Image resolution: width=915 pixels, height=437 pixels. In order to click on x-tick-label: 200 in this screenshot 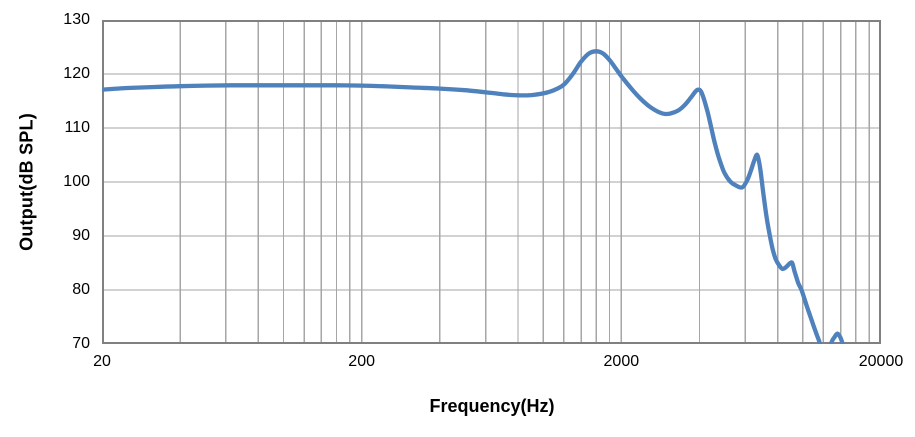, I will do `click(362, 361)`.